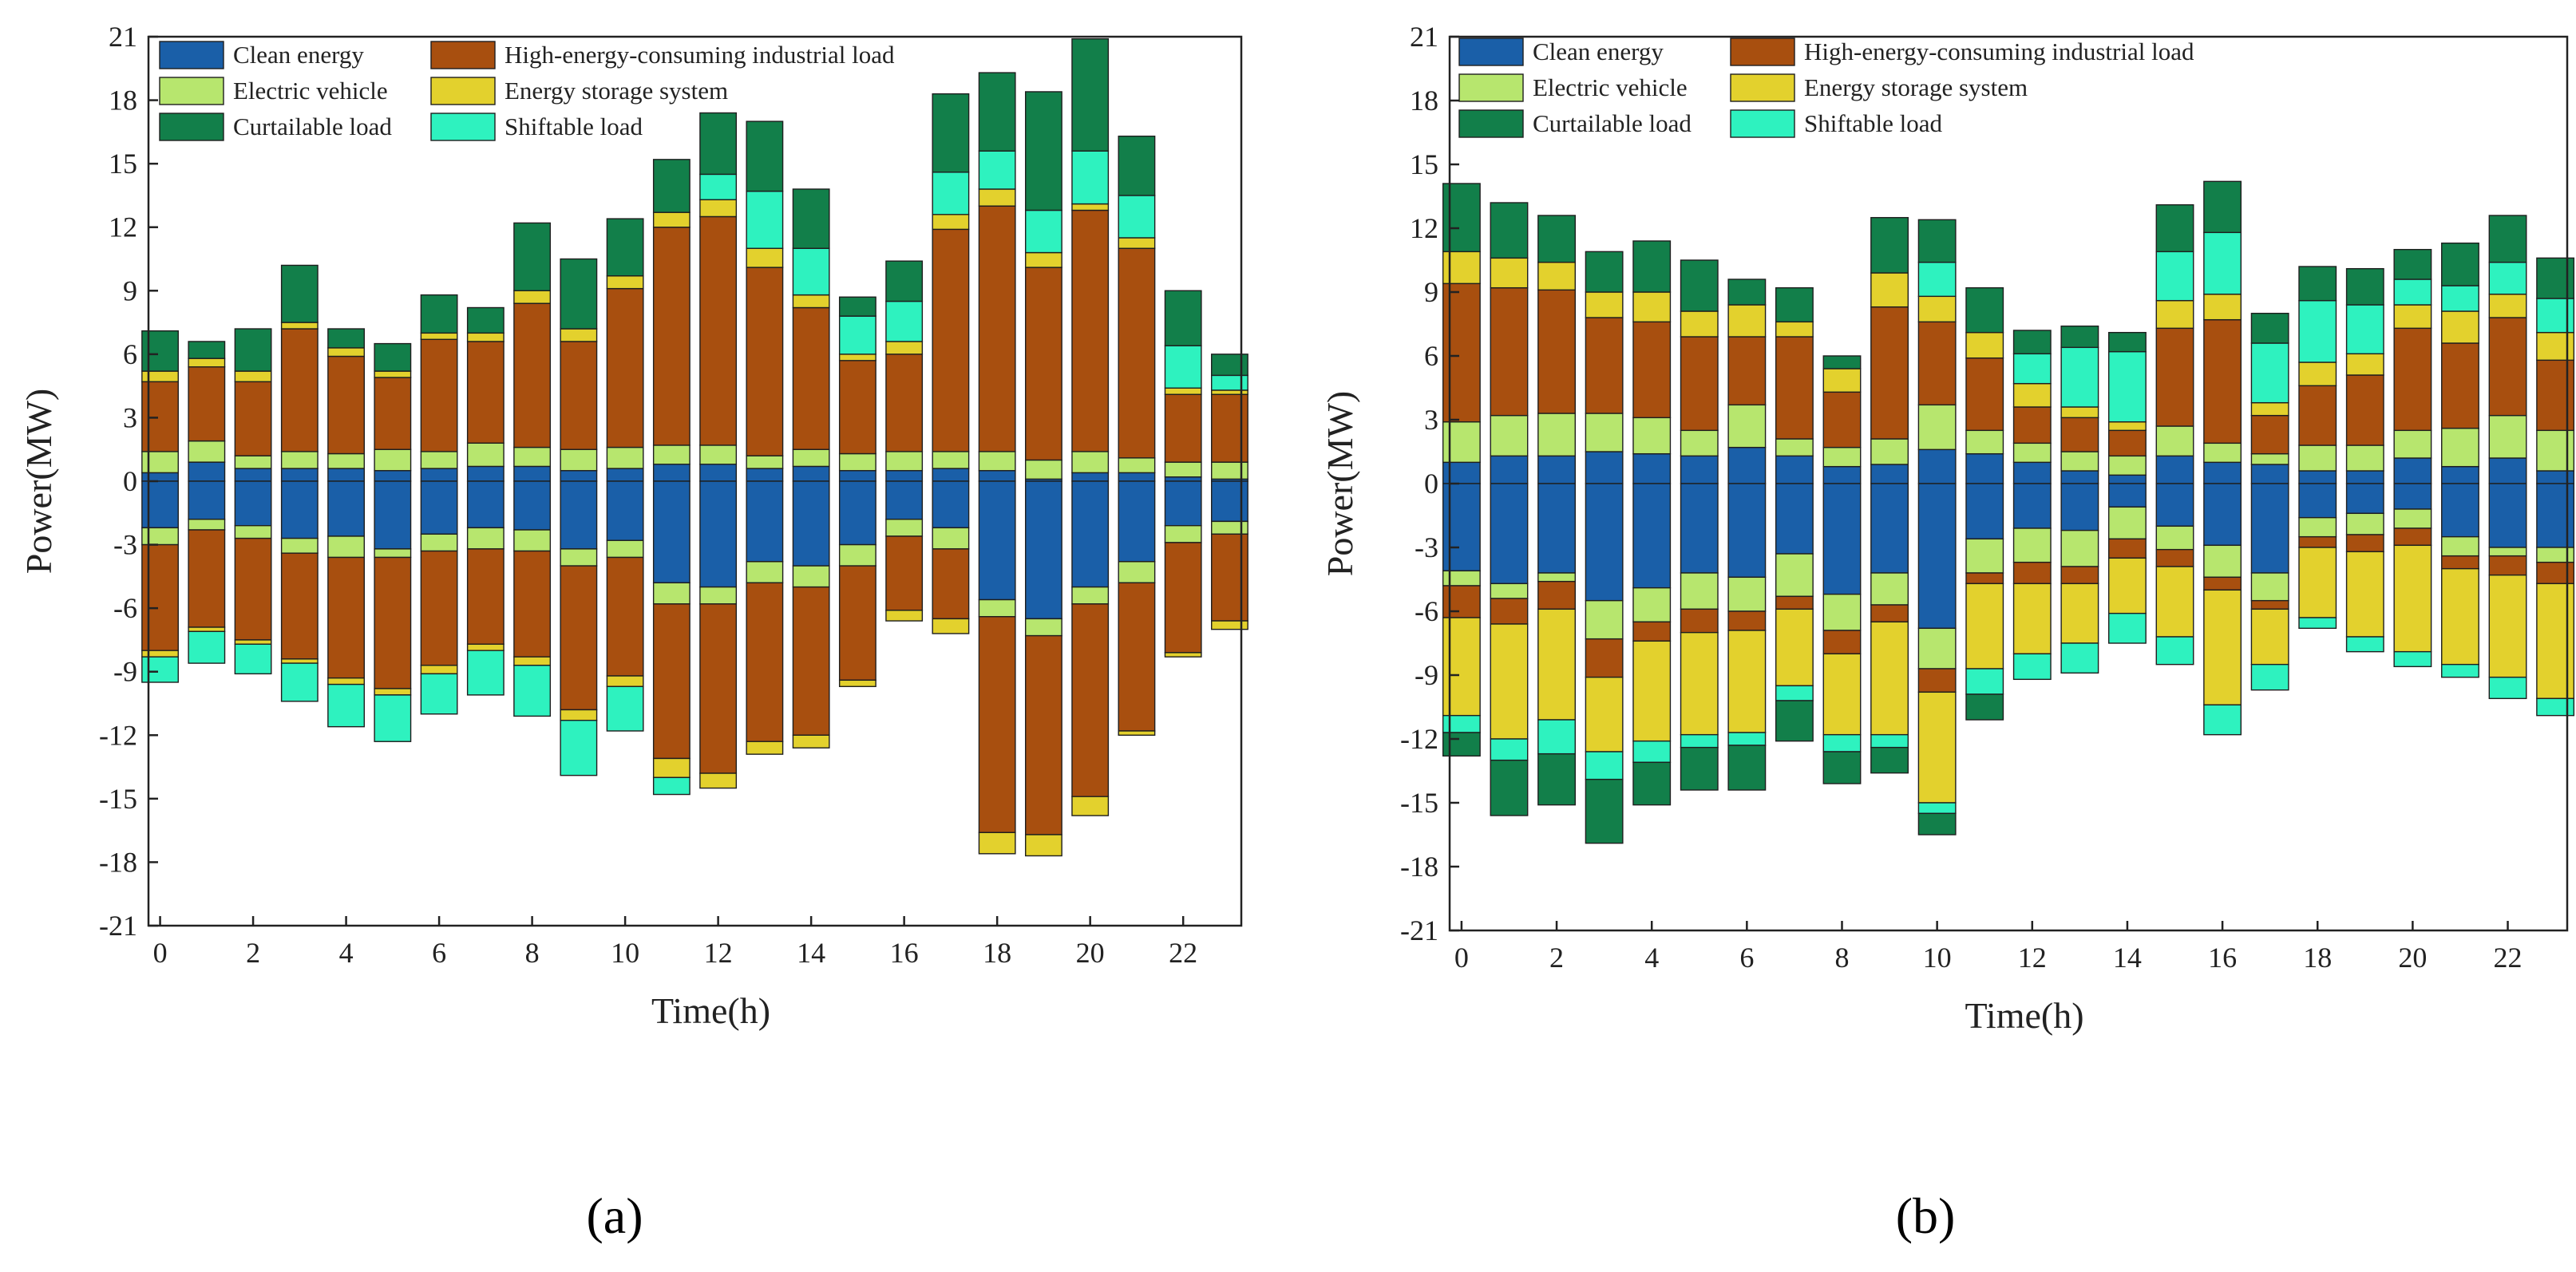 The image size is (2576, 1272). Describe the element at coordinates (253, 953) in the screenshot. I see `x-tick-label: 2` at that location.